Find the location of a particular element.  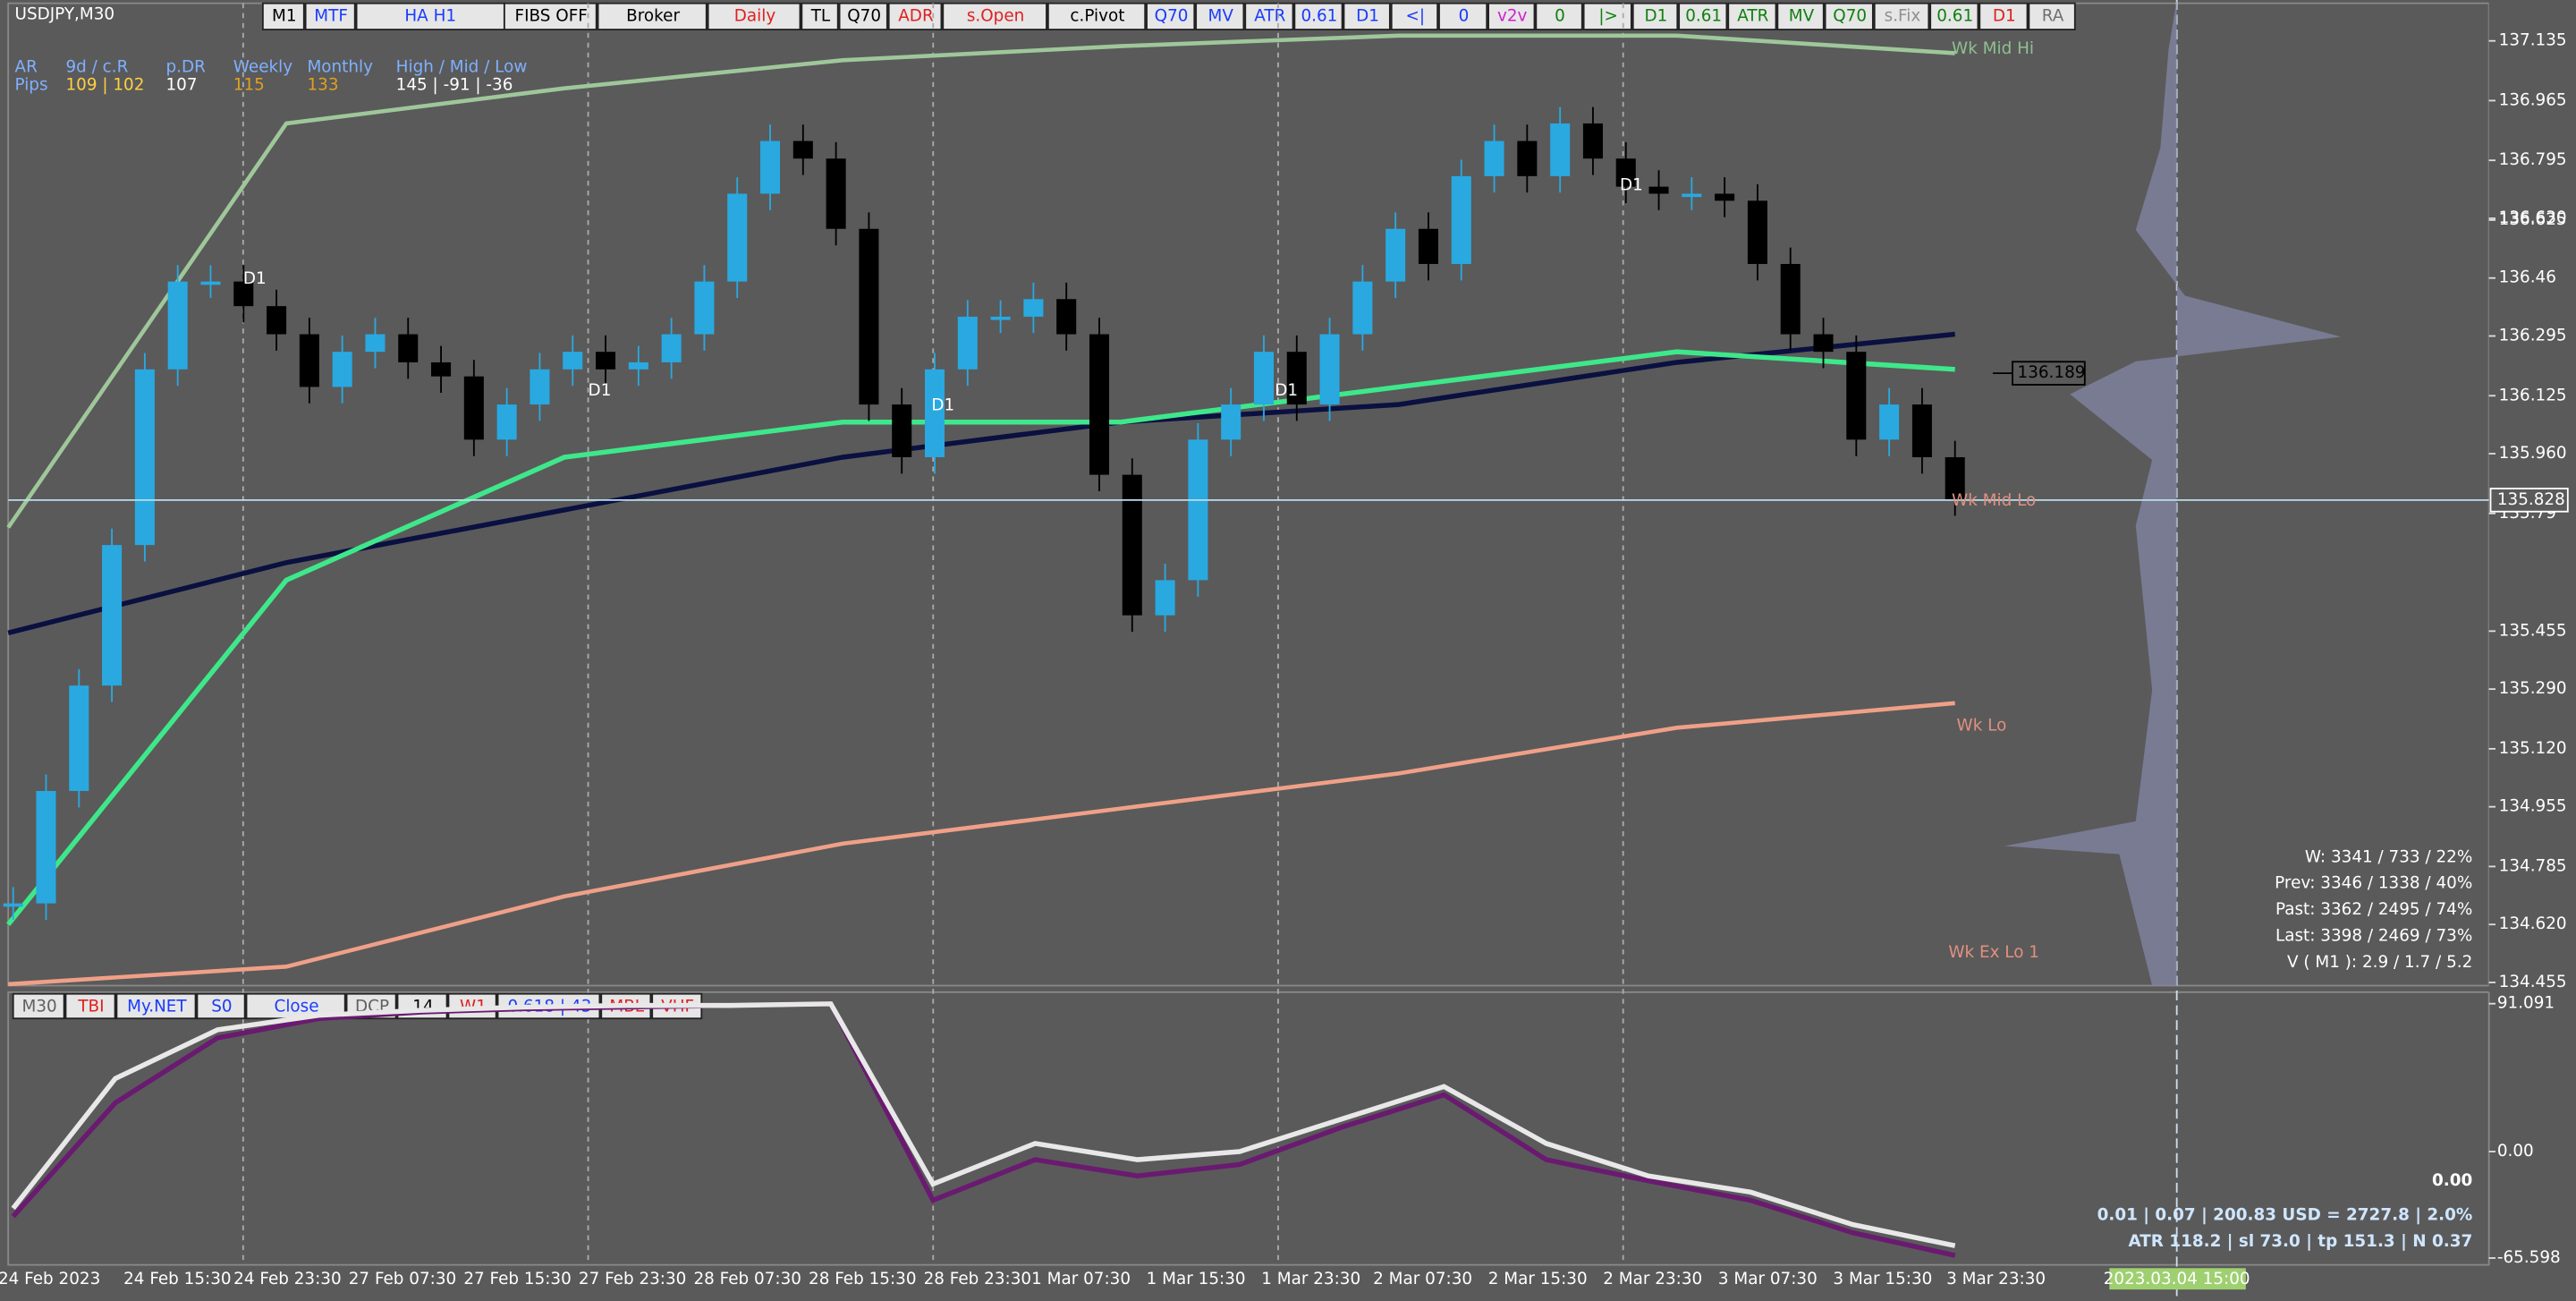

toolbar-label: c.Pivot is located at coordinates (1097, 15).